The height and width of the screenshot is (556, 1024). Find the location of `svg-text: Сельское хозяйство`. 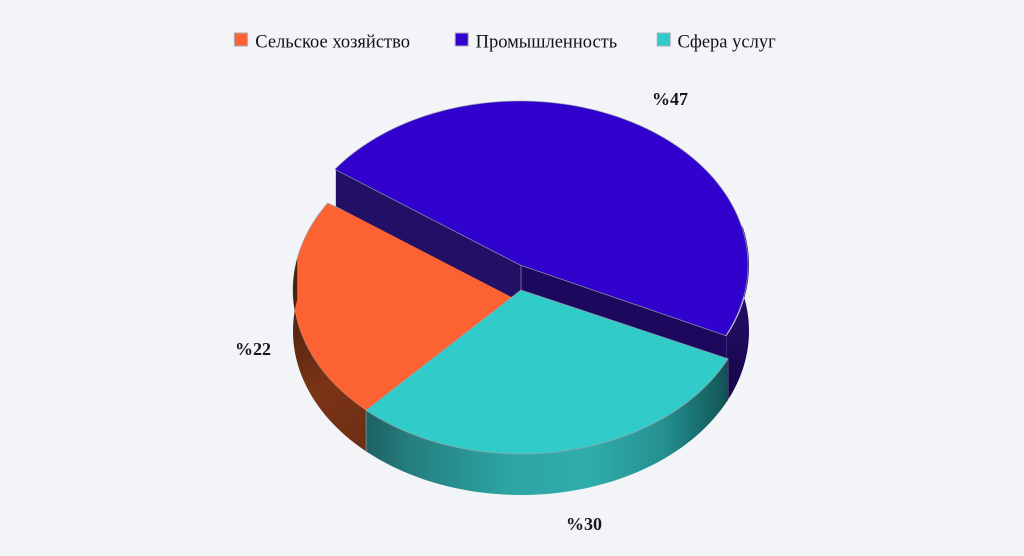

svg-text: Сельское хозяйство is located at coordinates (332, 43).